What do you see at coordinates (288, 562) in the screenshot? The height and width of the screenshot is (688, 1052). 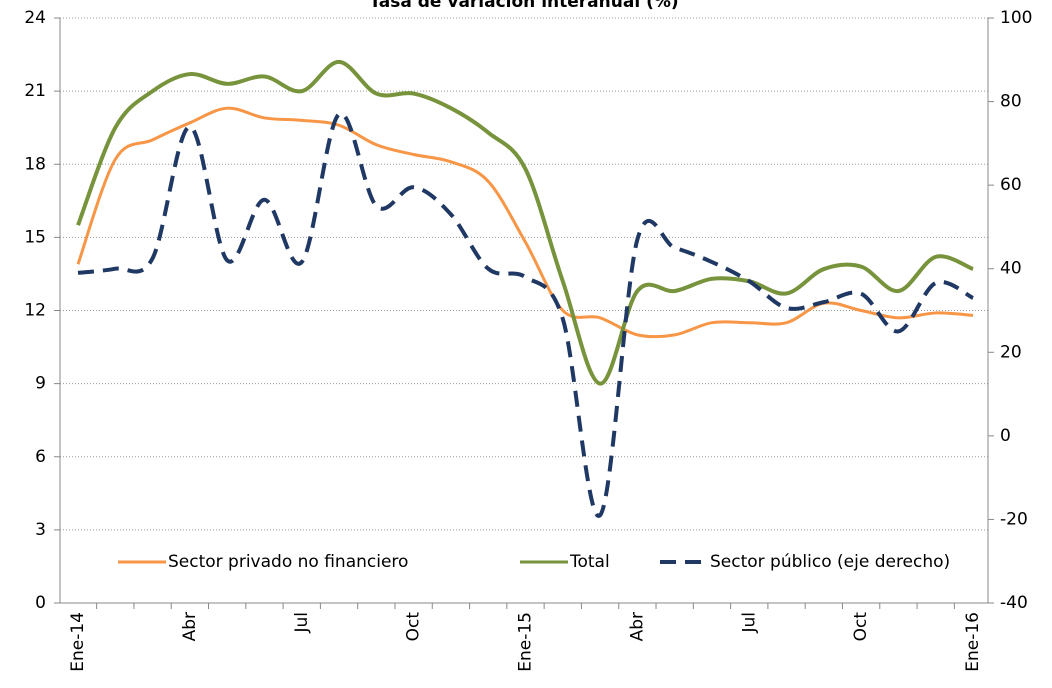 I see `legend-label: Sector privado no financiero` at bounding box center [288, 562].